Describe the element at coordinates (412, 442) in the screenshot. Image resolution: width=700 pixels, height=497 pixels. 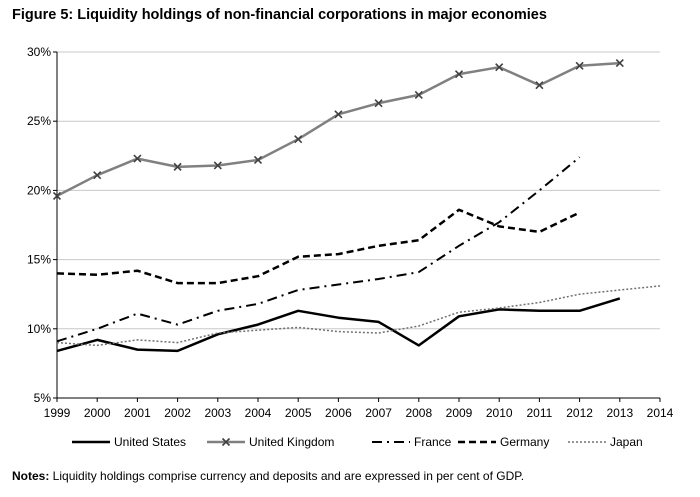
I see `legend-item-france: France` at that location.